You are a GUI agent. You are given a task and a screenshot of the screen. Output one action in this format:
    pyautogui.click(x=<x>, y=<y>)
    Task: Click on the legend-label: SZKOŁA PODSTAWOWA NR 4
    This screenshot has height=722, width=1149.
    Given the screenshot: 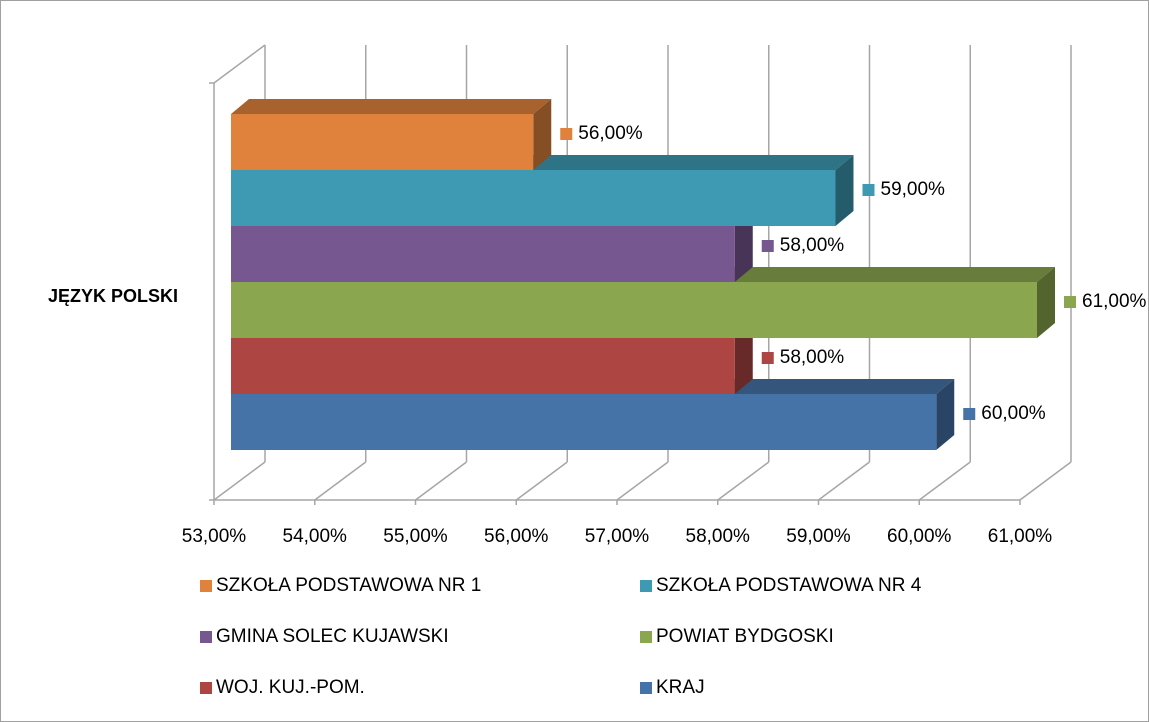 What is the action you would take?
    pyautogui.click(x=789, y=585)
    